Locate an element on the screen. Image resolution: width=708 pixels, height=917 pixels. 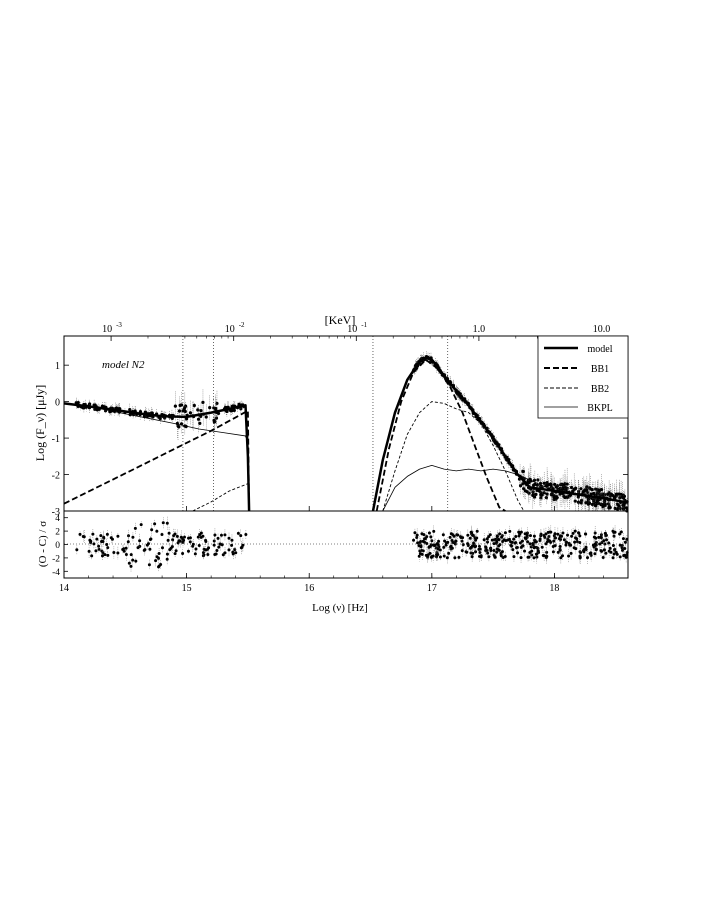
xtick-label: 14 is located at coordinates (64, 588).